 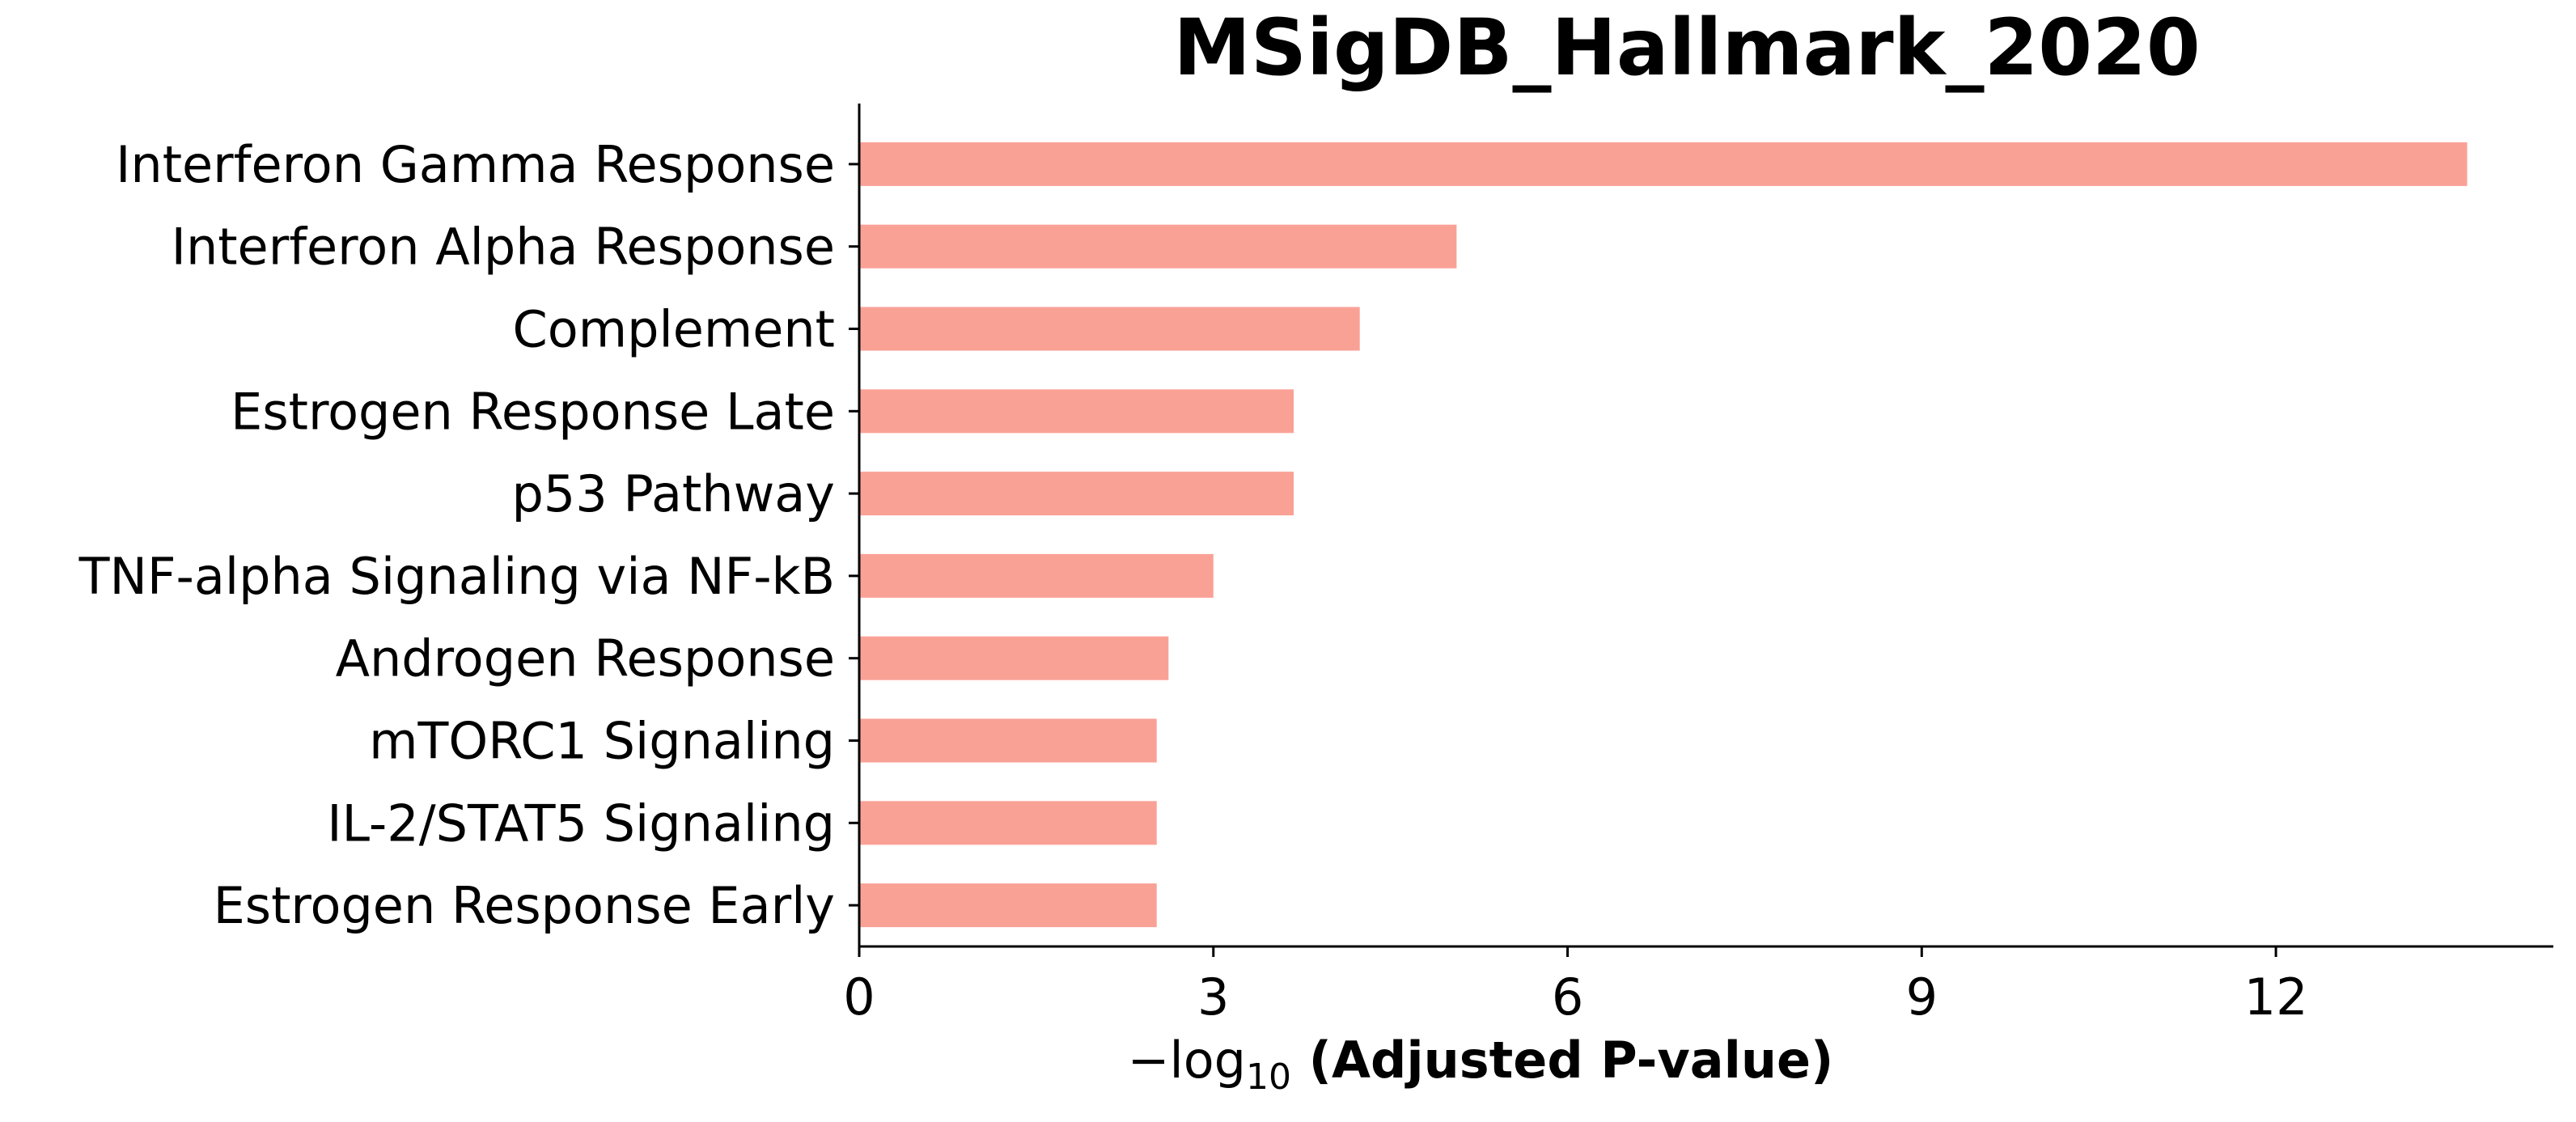 What do you see at coordinates (475, 164) in the screenshot?
I see `y-tick-label-interferon-gamma-response: Interferon Gamma Response` at bounding box center [475, 164].